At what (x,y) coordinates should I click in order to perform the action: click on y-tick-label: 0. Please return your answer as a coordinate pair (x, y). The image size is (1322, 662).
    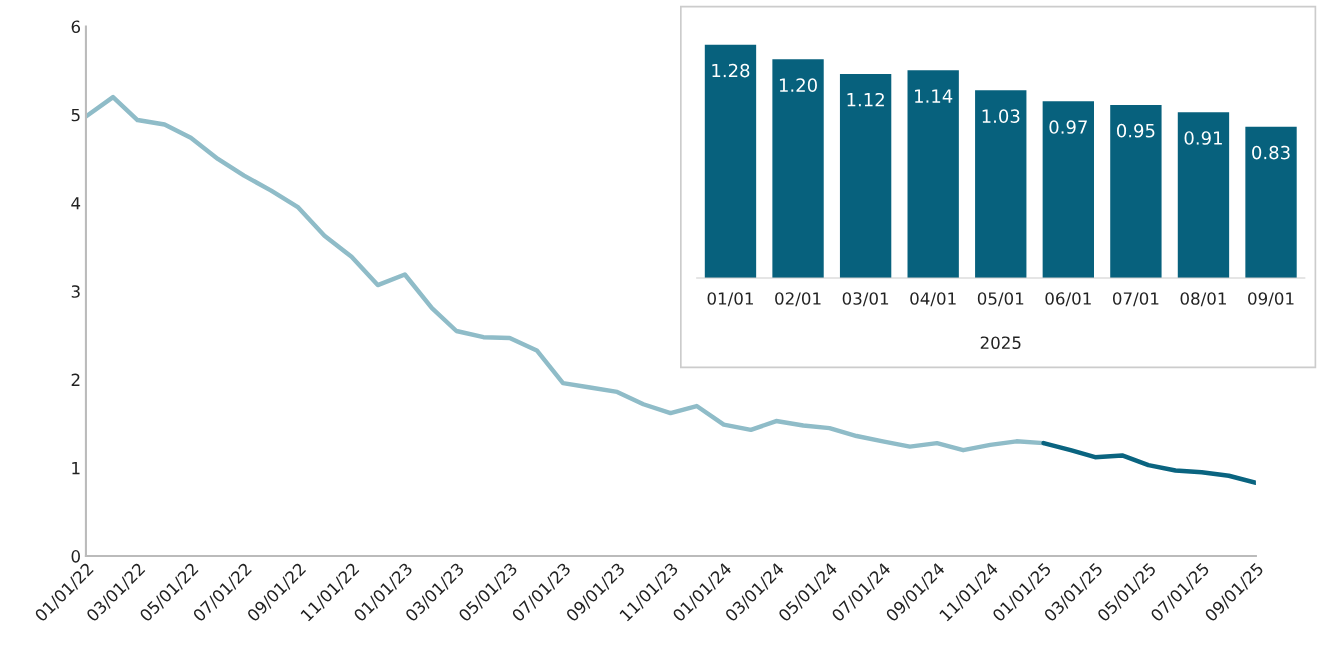
    Looking at the image, I should click on (75, 556).